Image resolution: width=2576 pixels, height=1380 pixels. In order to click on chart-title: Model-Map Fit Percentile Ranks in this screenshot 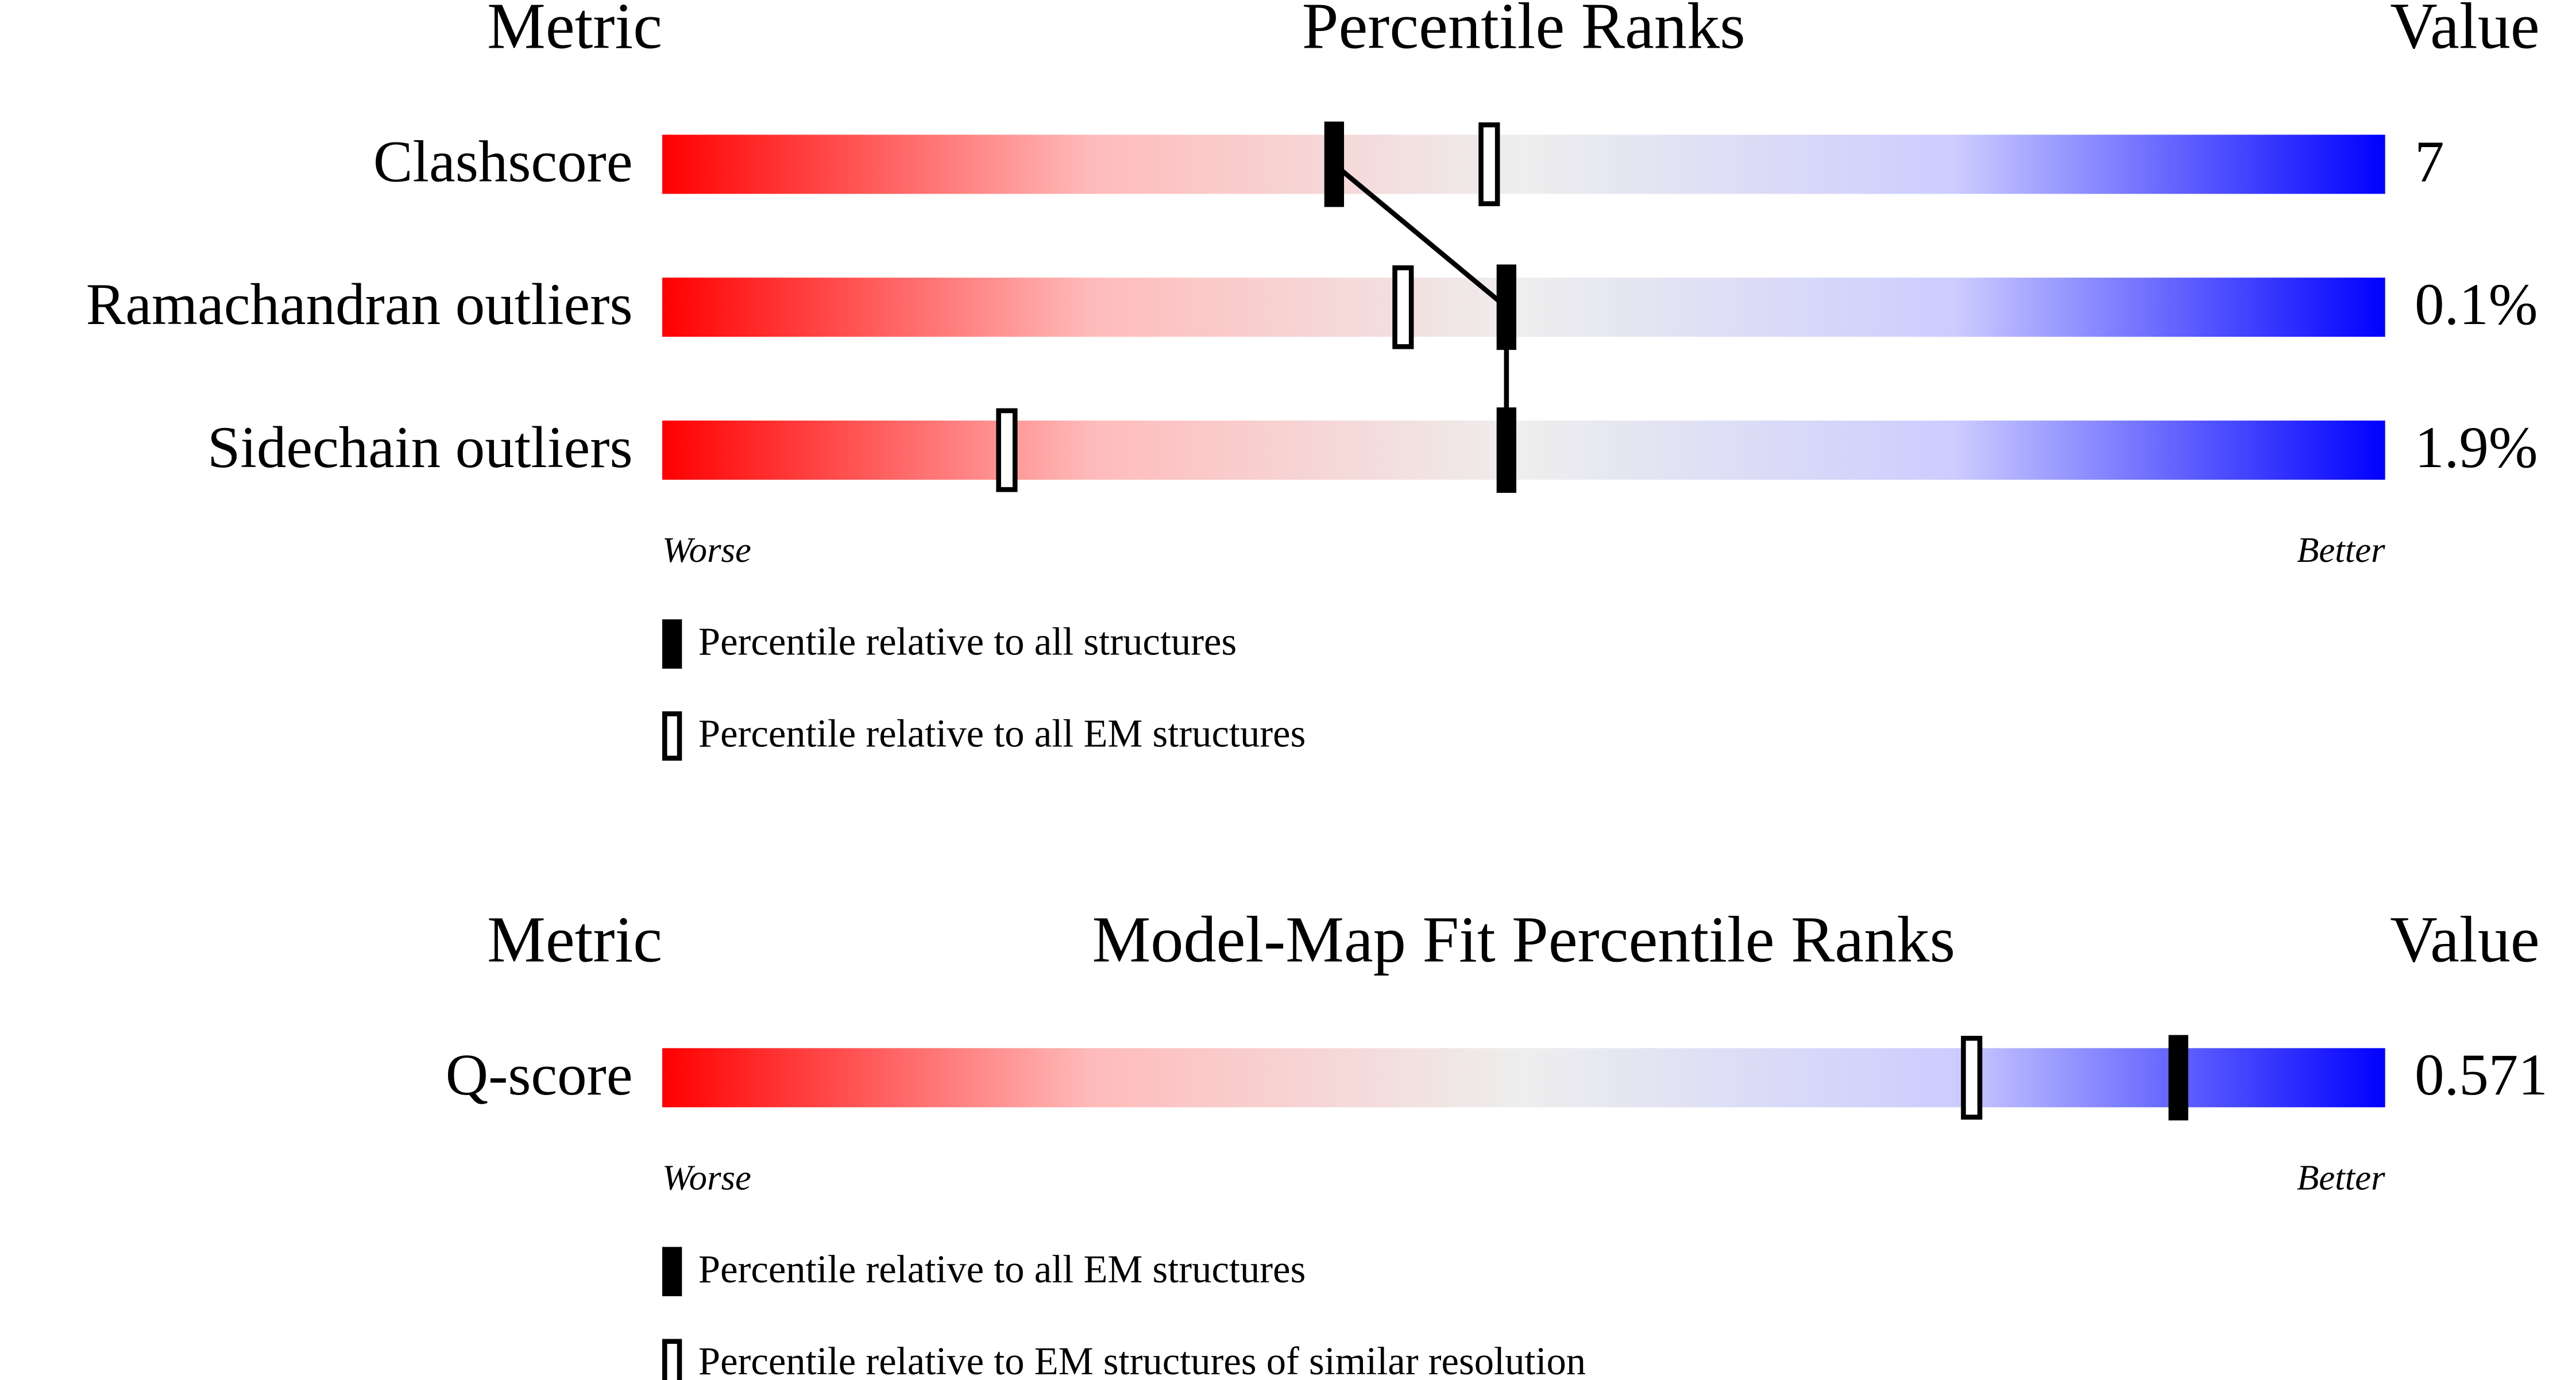, I will do `click(1524, 939)`.